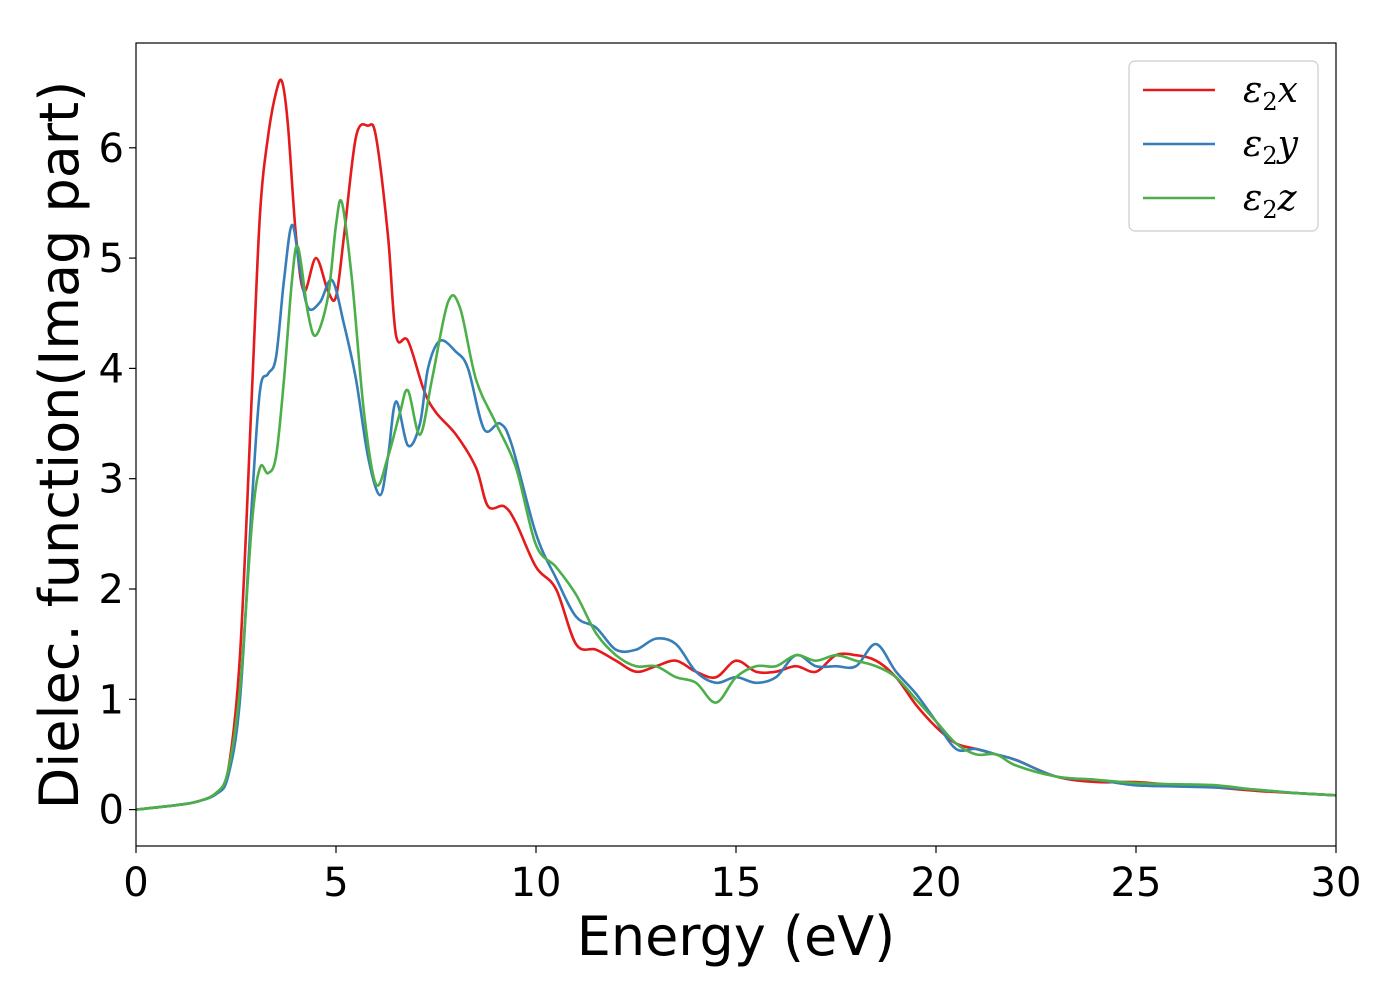 Image resolution: width=1400 pixels, height=1000 pixels. I want to click on y-tick-label: 4, so click(111, 369).